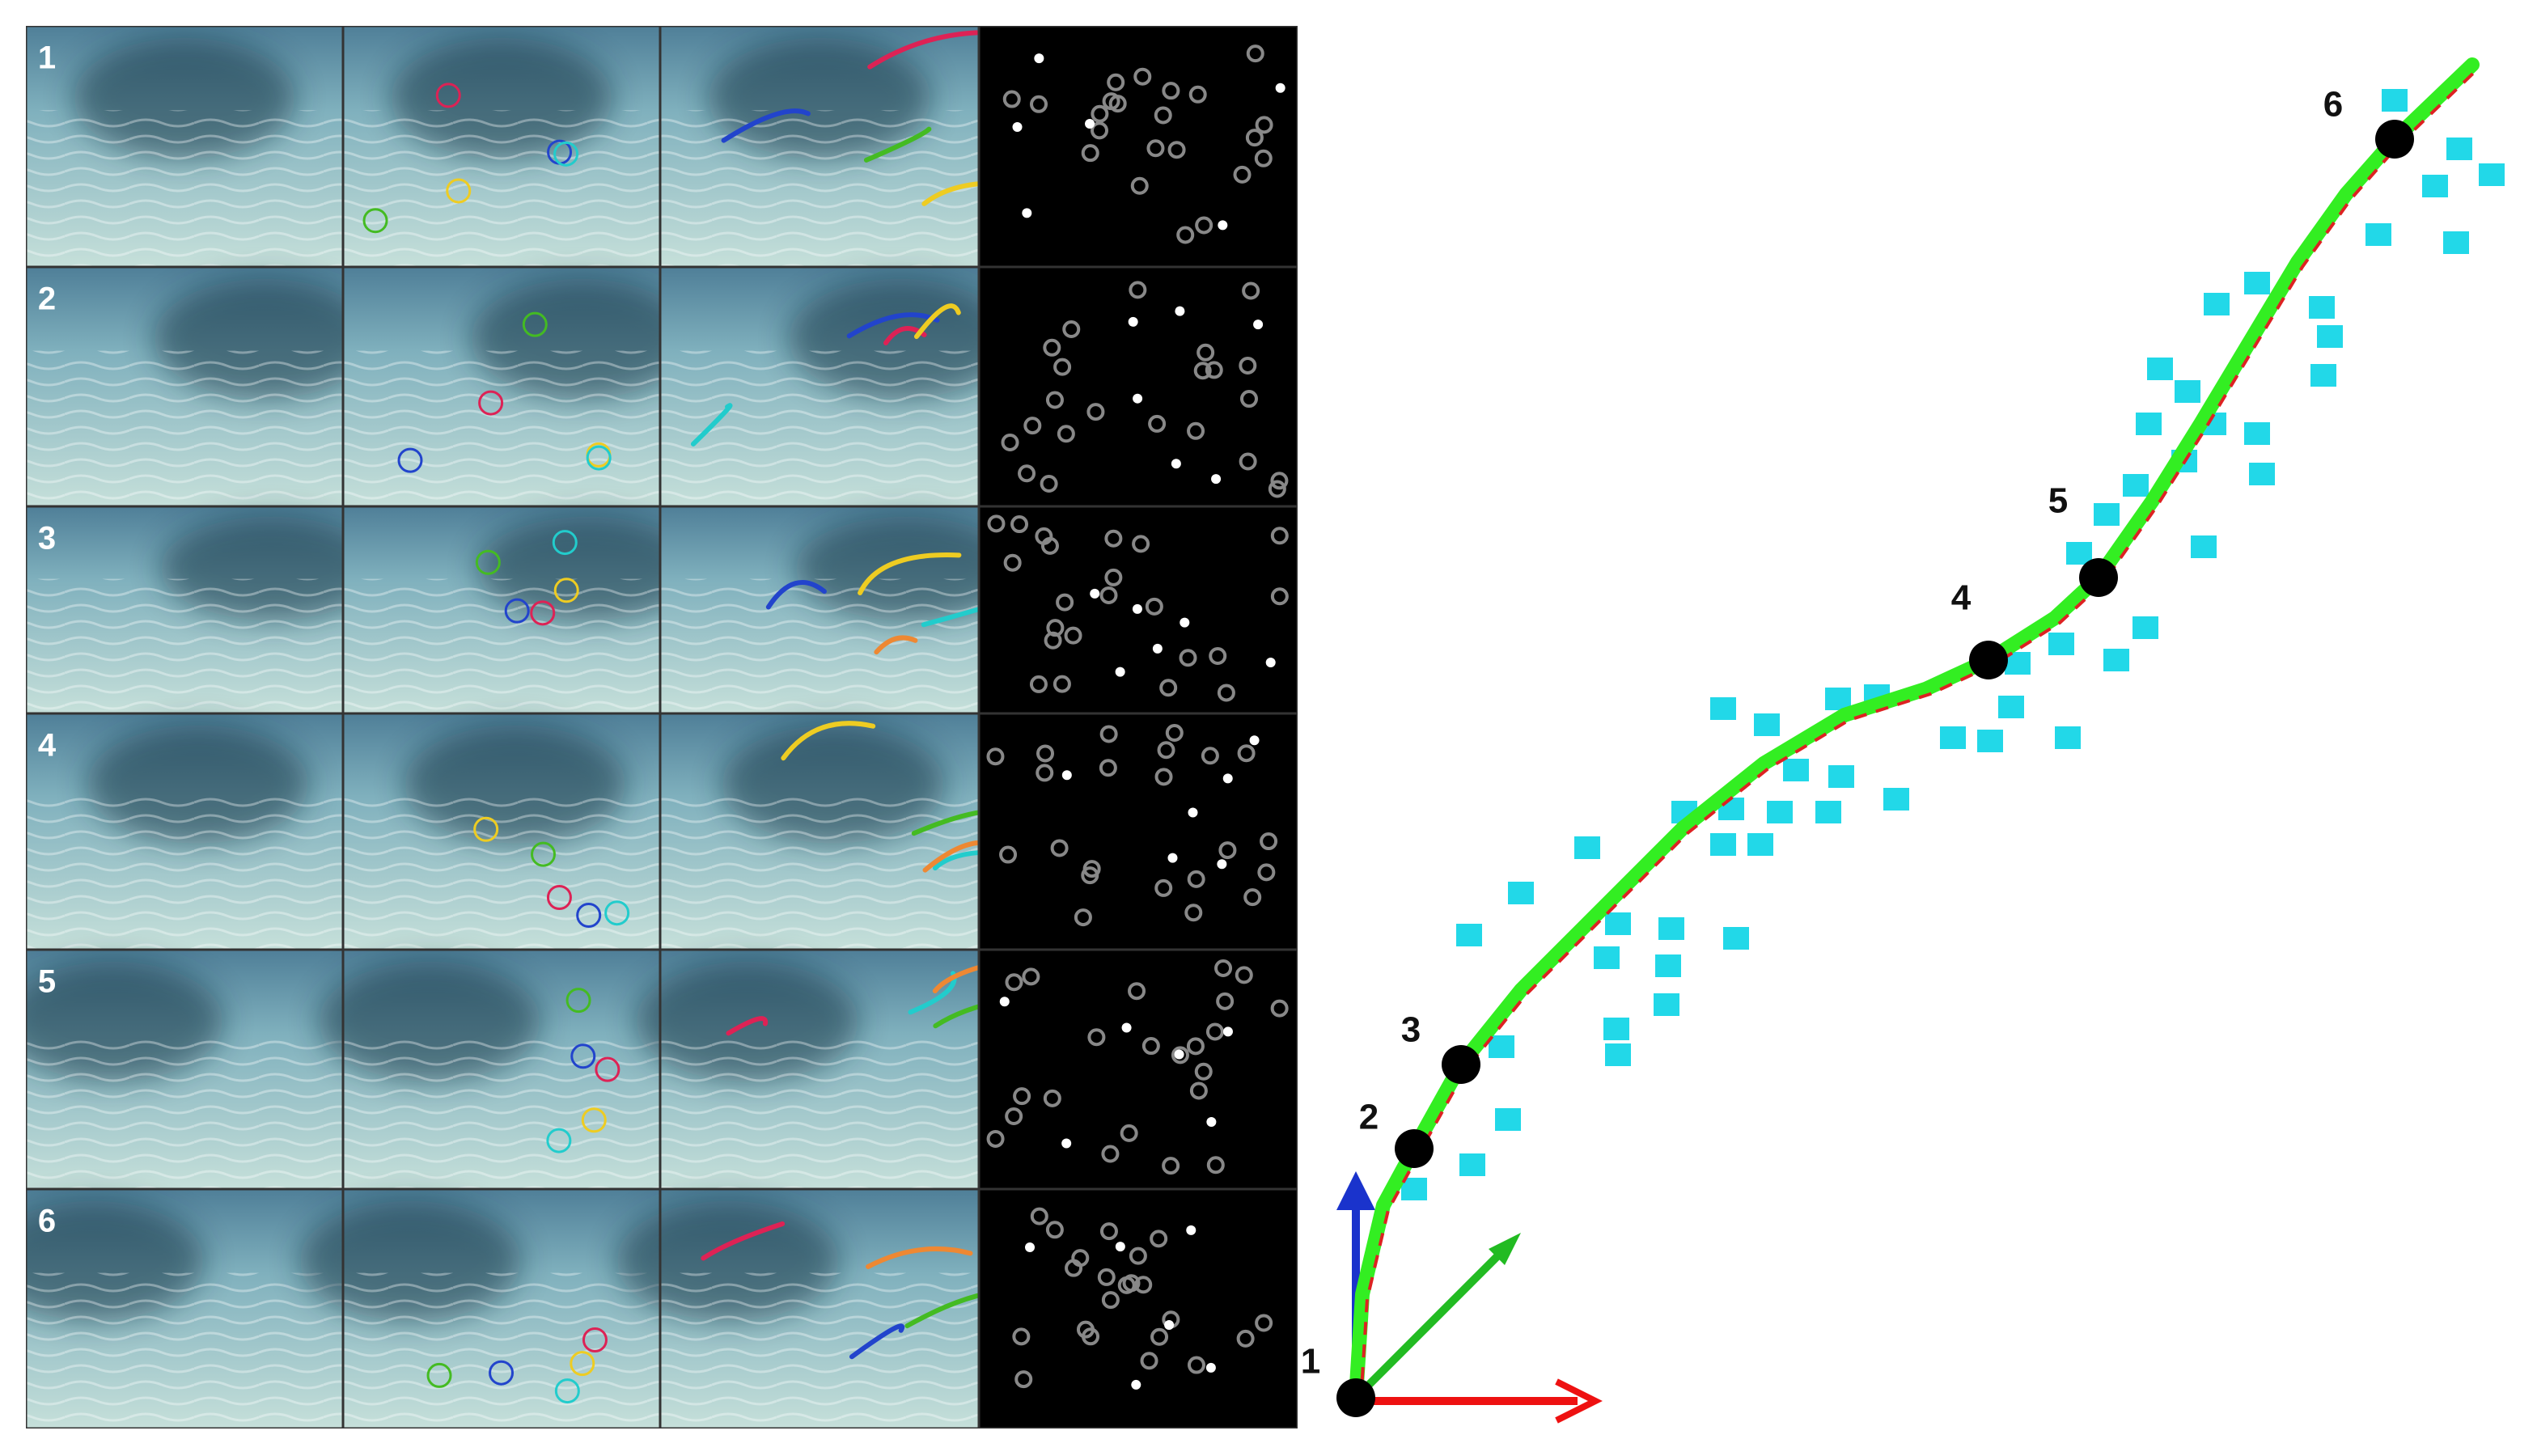 Image resolution: width=2537 pixels, height=1456 pixels. I want to click on waypoint-label: 1, so click(1310, 1362).